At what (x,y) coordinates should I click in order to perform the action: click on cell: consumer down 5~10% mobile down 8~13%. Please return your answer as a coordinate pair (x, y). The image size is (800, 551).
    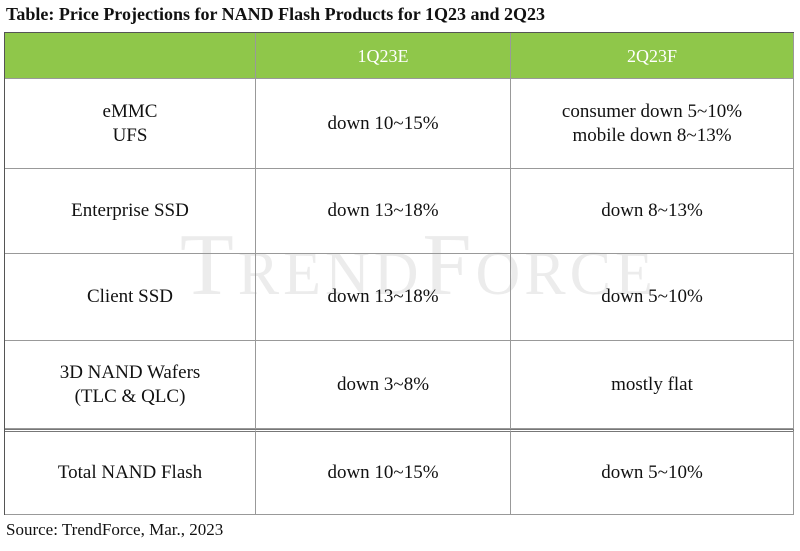
    Looking at the image, I should click on (652, 124).